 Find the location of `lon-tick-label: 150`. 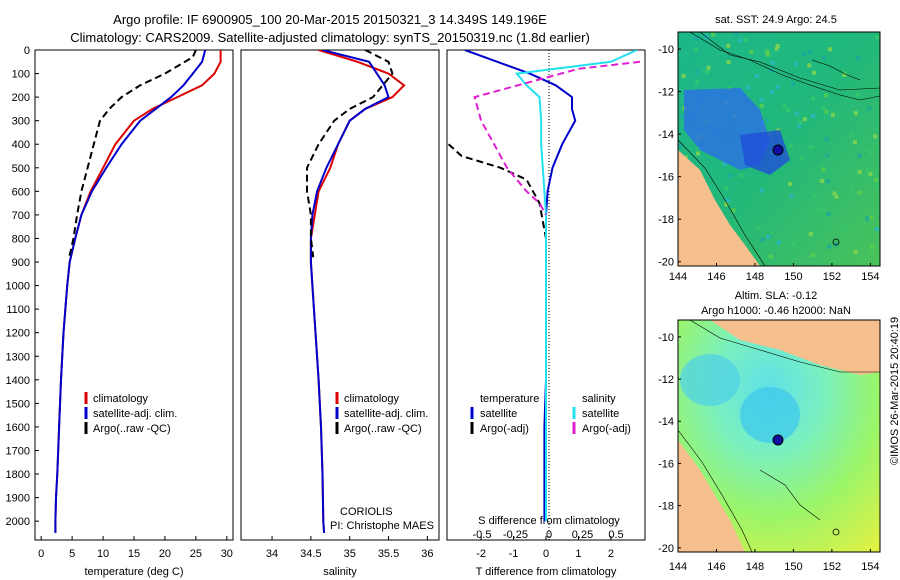

lon-tick-label: 150 is located at coordinates (793, 567).